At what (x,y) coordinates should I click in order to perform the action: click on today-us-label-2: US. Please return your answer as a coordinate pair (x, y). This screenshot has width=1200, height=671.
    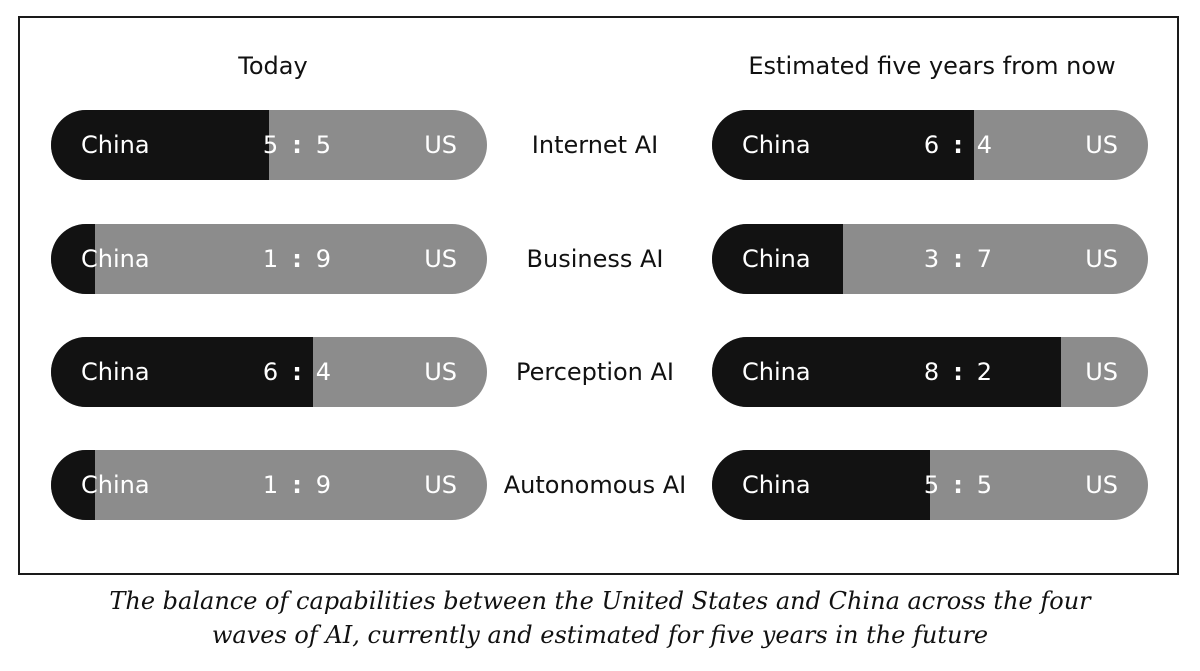
    Looking at the image, I should click on (440, 372).